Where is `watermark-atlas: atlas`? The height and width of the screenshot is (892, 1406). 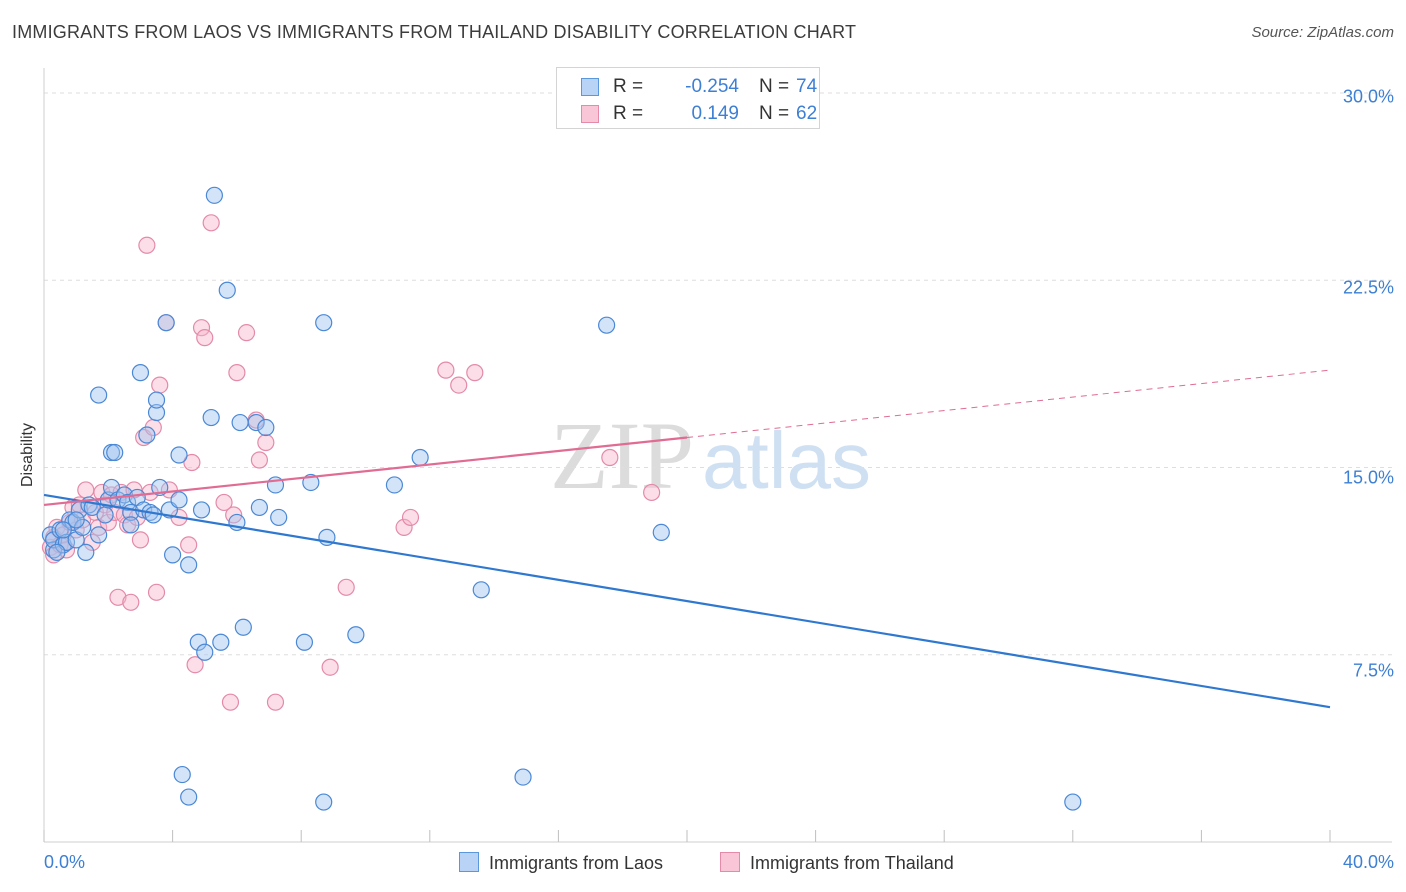
watermark-atlas: atlas is located at coordinates (786, 460).